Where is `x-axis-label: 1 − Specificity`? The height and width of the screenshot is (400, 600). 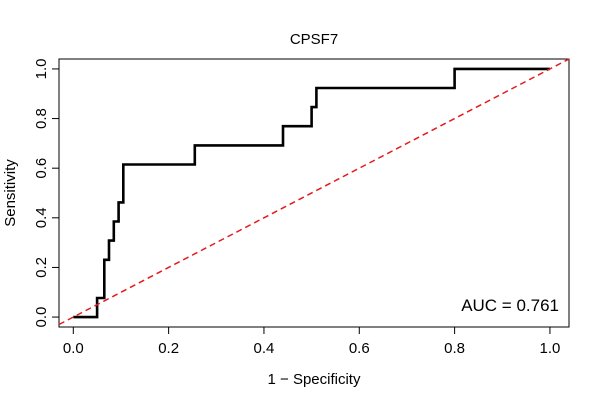
x-axis-label: 1 − Specificity is located at coordinates (314, 379).